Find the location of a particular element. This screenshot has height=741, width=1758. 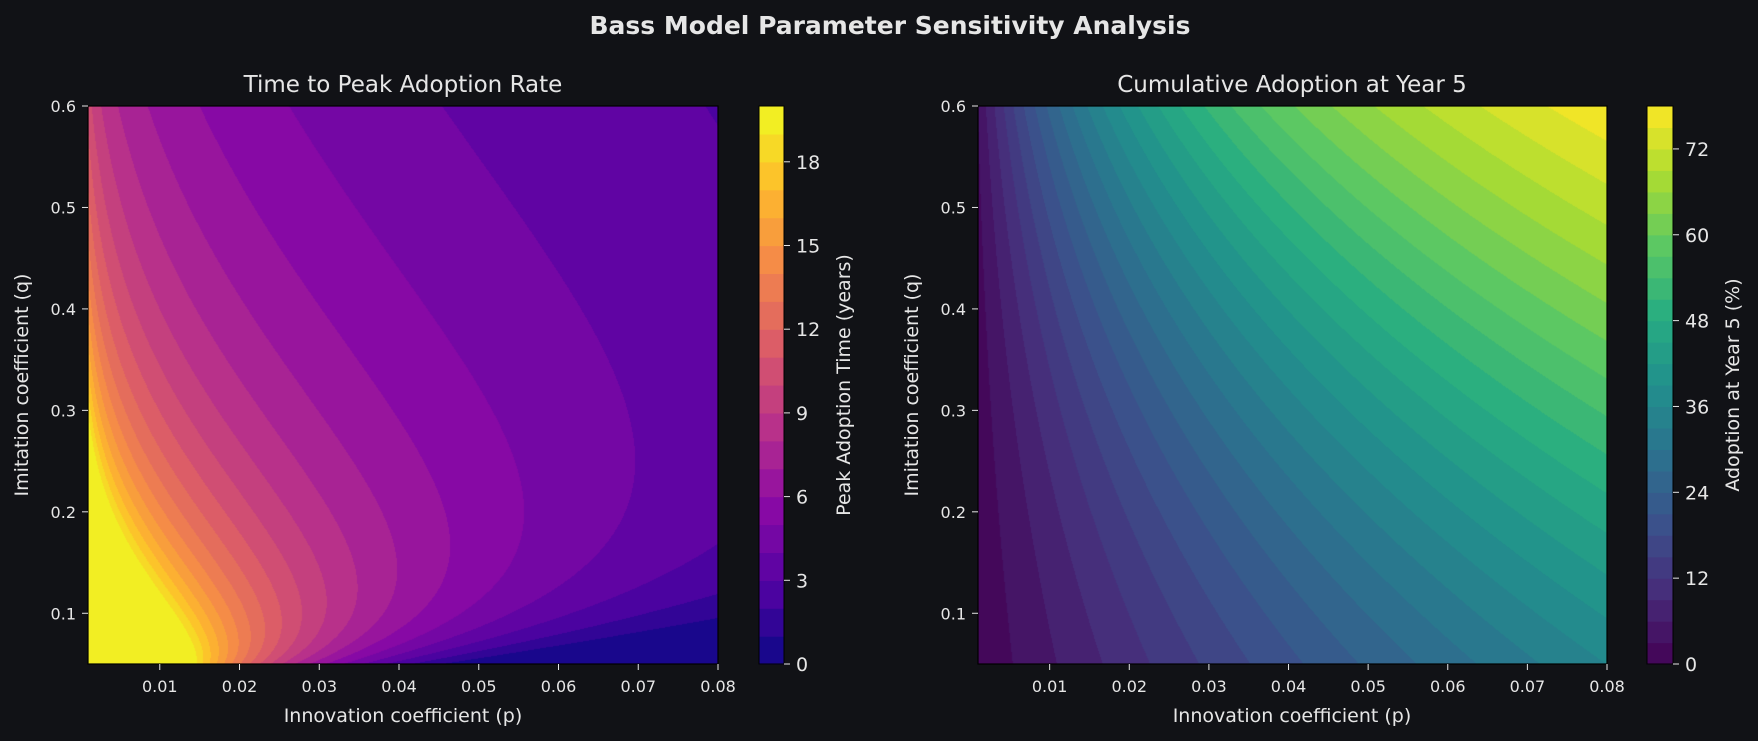

colorbar-tick-label: 18 is located at coordinates (808, 163).